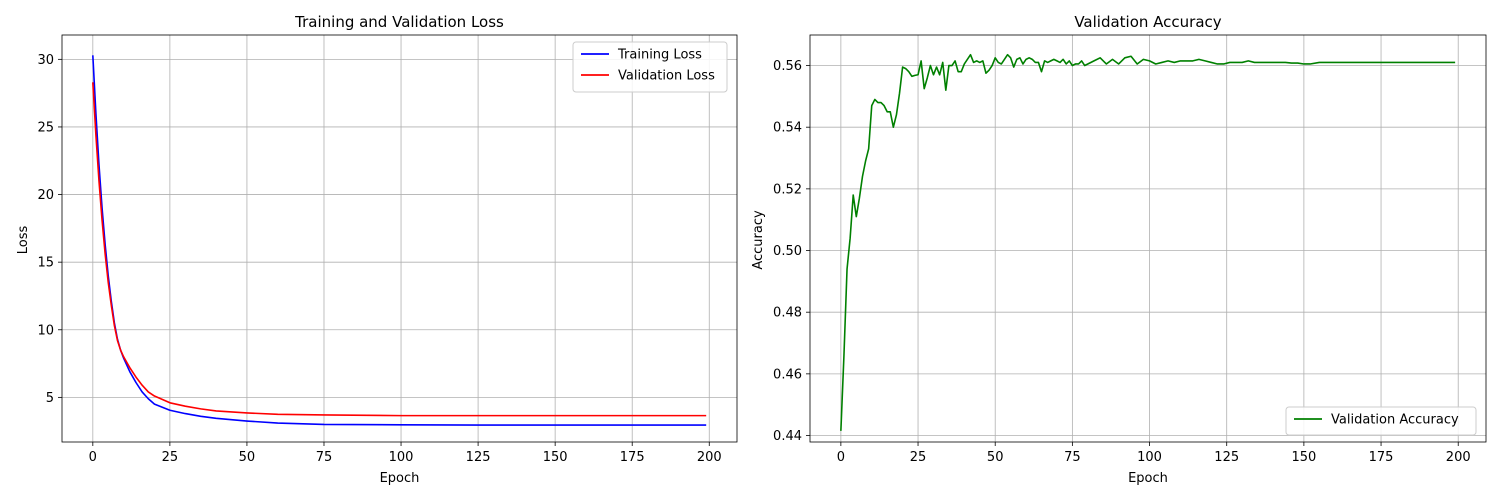  What do you see at coordinates (787, 436) in the screenshot?
I see `y-tick-label: 0.44` at bounding box center [787, 436].